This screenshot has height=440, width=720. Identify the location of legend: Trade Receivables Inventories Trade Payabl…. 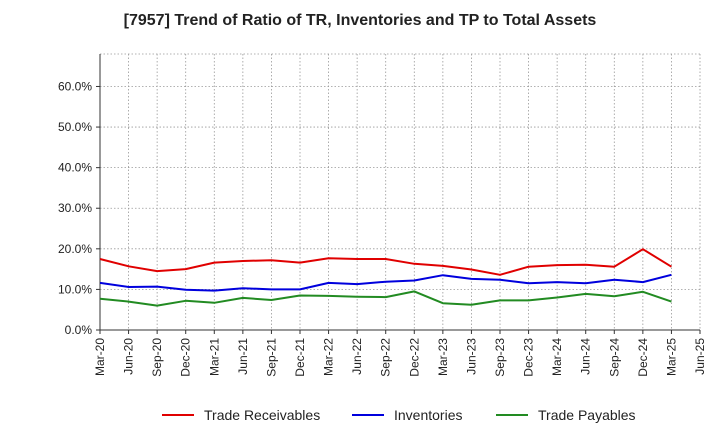
(399, 415).